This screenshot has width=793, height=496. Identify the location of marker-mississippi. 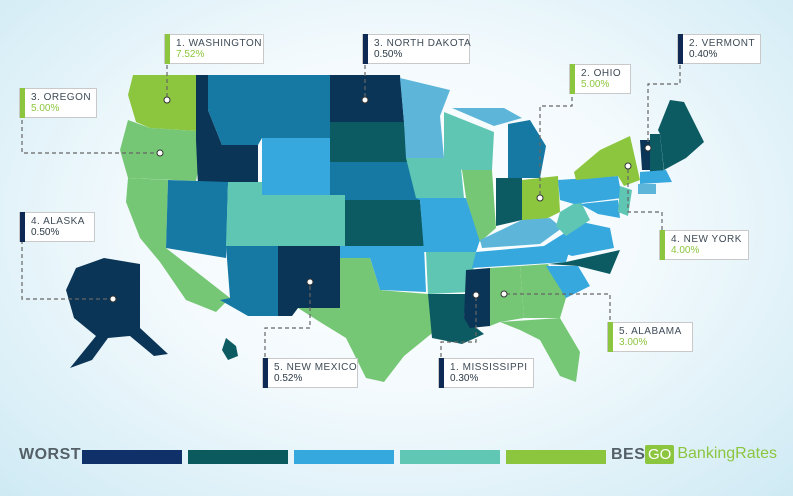
(476, 295).